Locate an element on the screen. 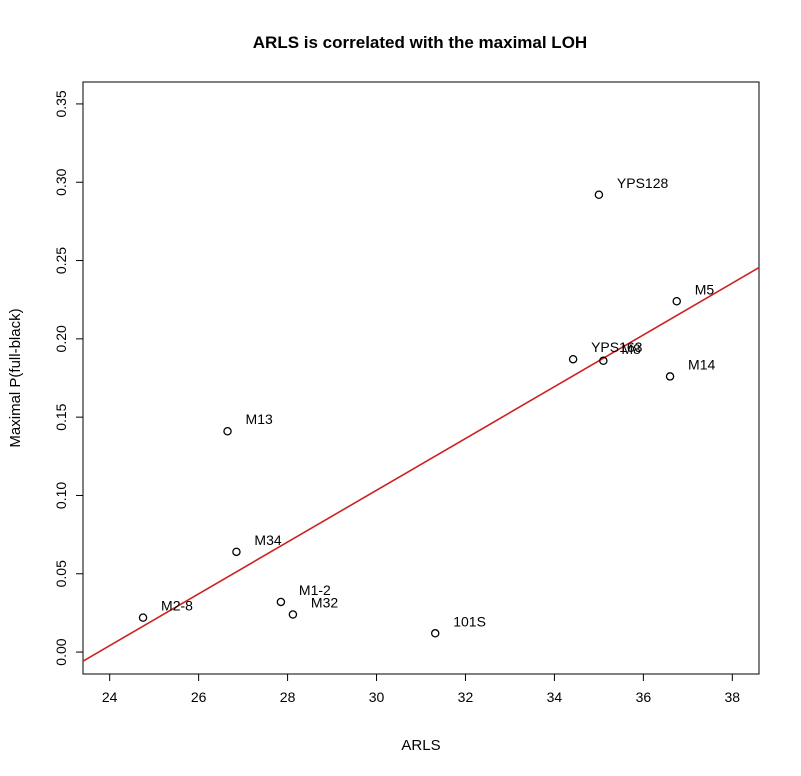 The height and width of the screenshot is (776, 801). y-tick-label: 0.30 is located at coordinates (61, 181).